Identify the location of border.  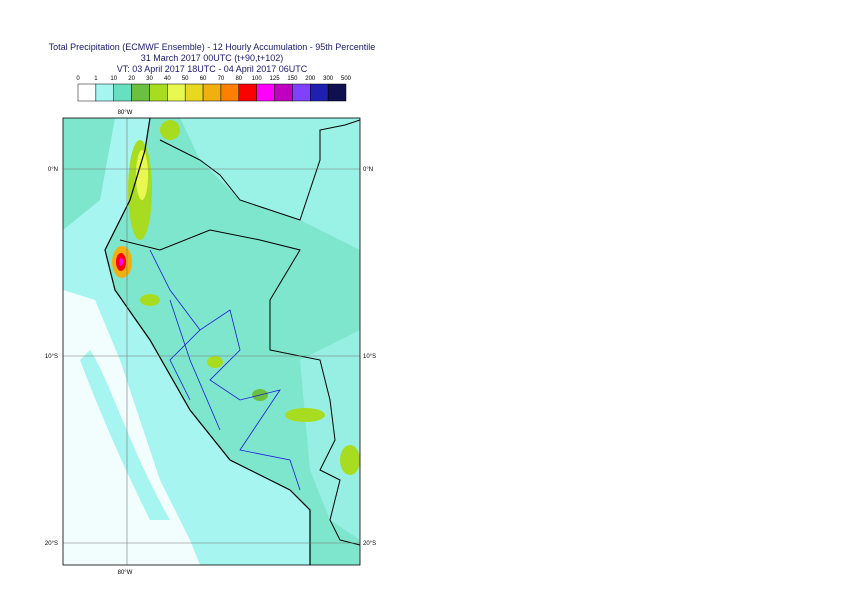
(259, 170).